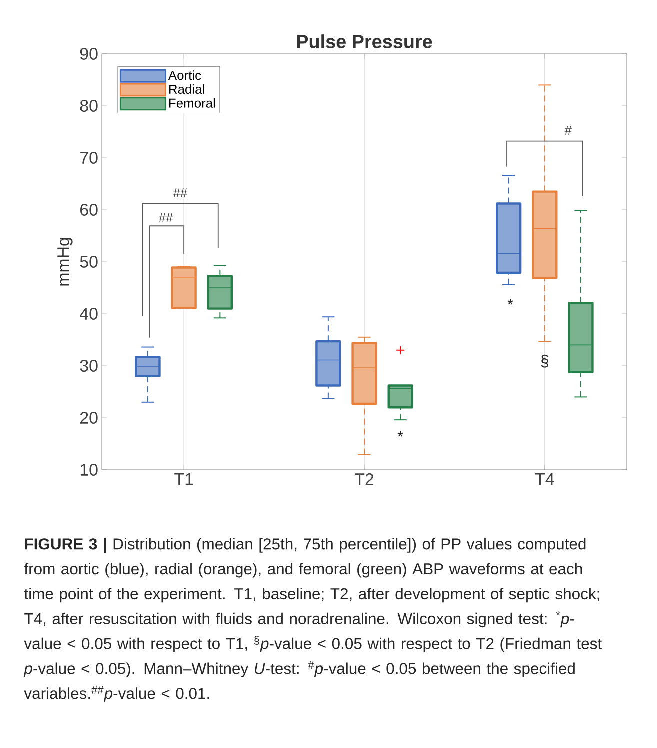 The image size is (657, 748). What do you see at coordinates (89, 54) in the screenshot?
I see `y-tick-label: 90` at bounding box center [89, 54].